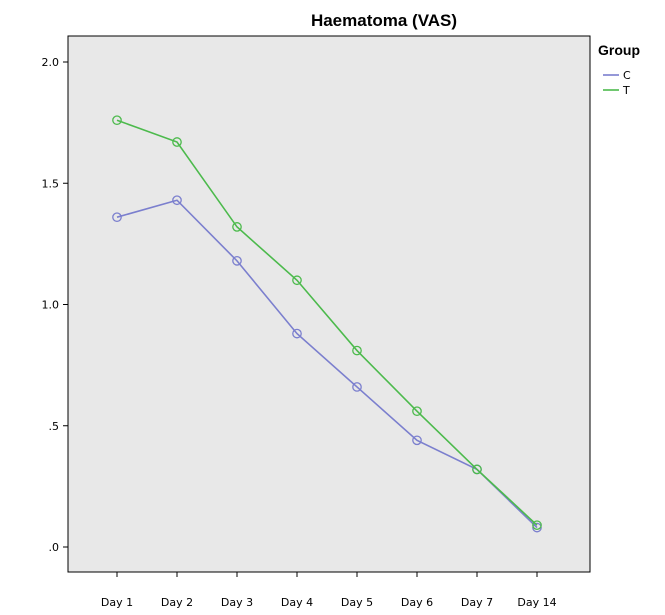  I want to click on y-tick-label: 1.0, so click(51, 305).